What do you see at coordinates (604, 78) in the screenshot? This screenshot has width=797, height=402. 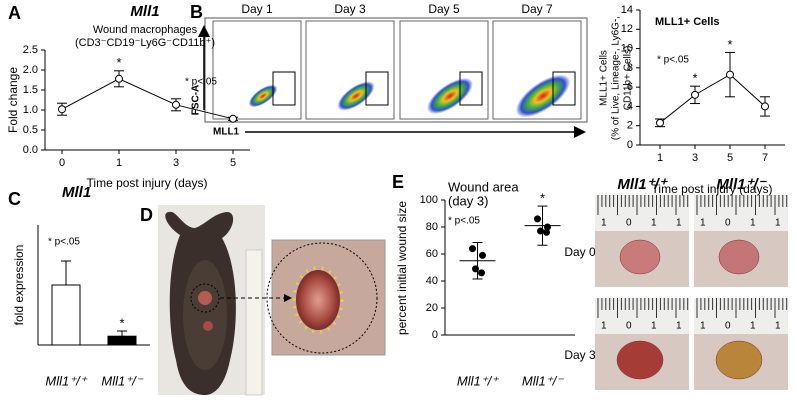 I see `y-axis-label: MLL1+ Cells` at bounding box center [604, 78].